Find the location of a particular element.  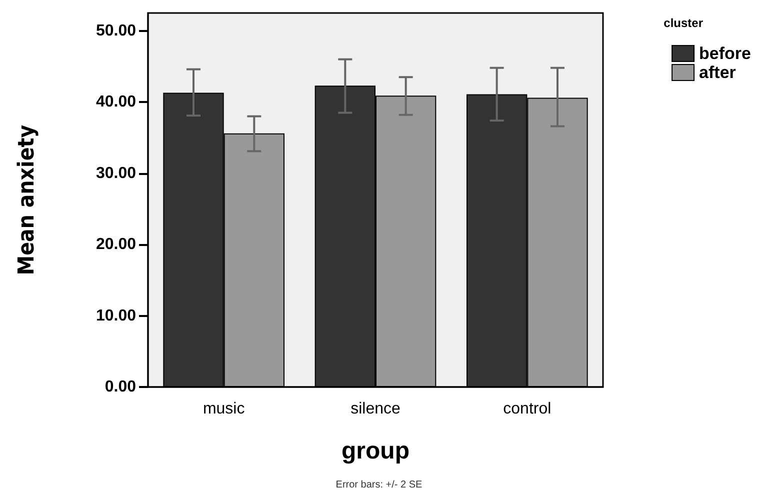

y-tick-label: 30.00 is located at coordinates (116, 173).